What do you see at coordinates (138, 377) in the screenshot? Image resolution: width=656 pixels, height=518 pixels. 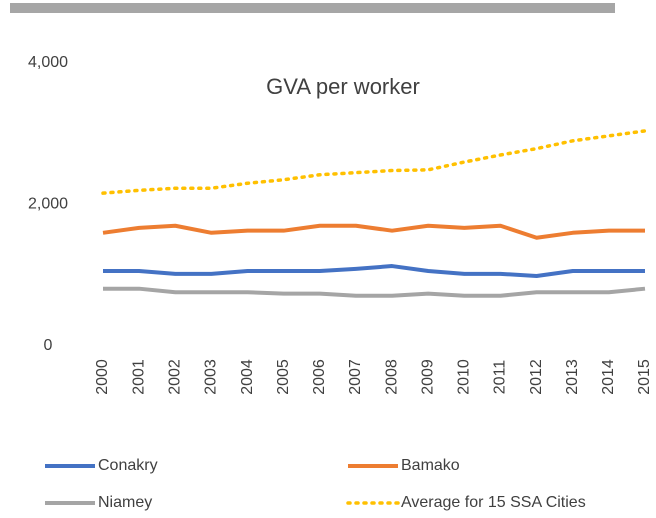 I see `x-tick-label: 2001` at bounding box center [138, 377].